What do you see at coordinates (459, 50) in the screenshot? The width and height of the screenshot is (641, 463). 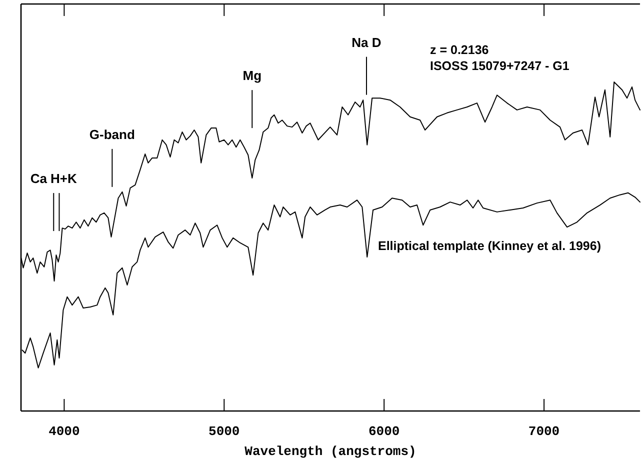 I see `text: z = 0.2136` at bounding box center [459, 50].